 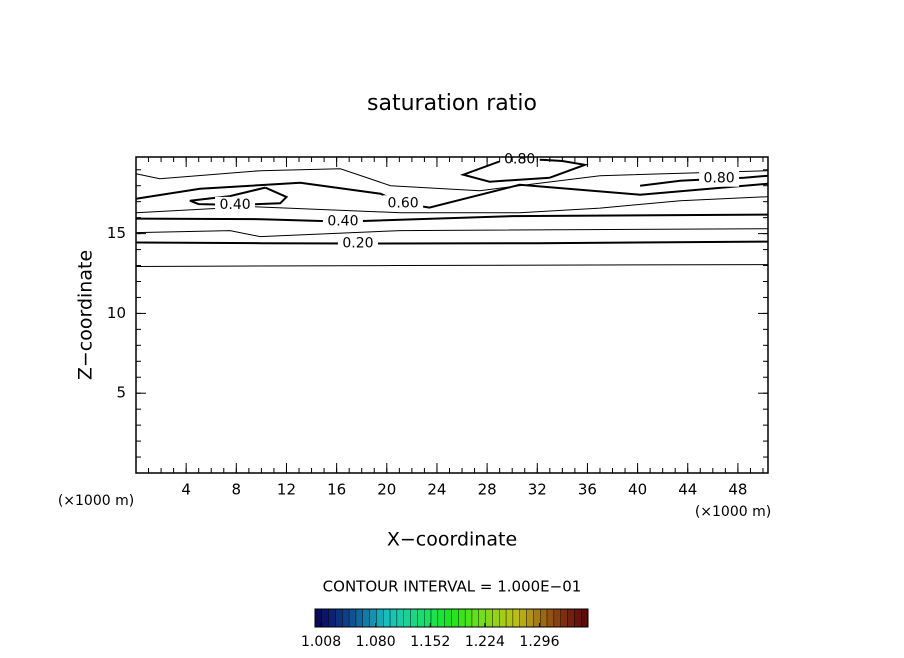 What do you see at coordinates (637, 490) in the screenshot?
I see `x-tick-label: 40` at bounding box center [637, 490].